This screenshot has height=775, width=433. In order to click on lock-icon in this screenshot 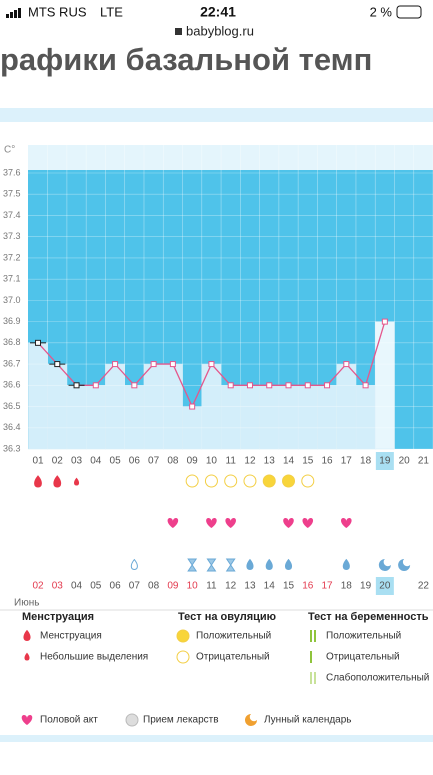, I will do `click(178, 31)`.